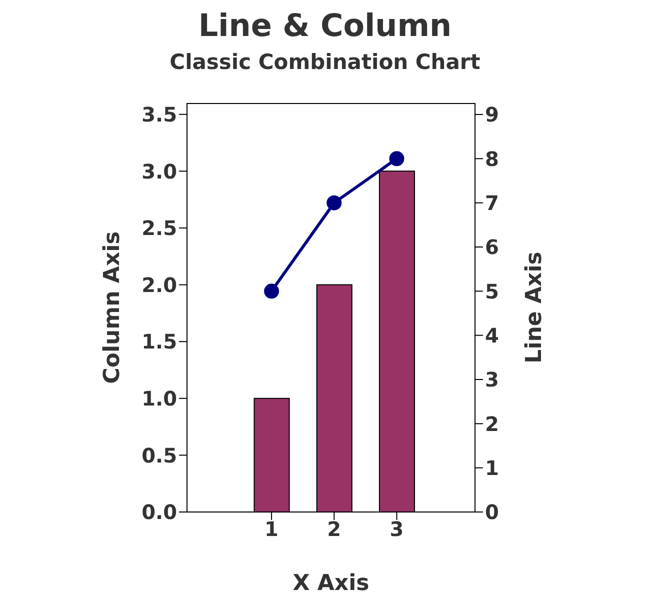 The image size is (650, 600). I want to click on y2-tick-label: 7, so click(492, 202).